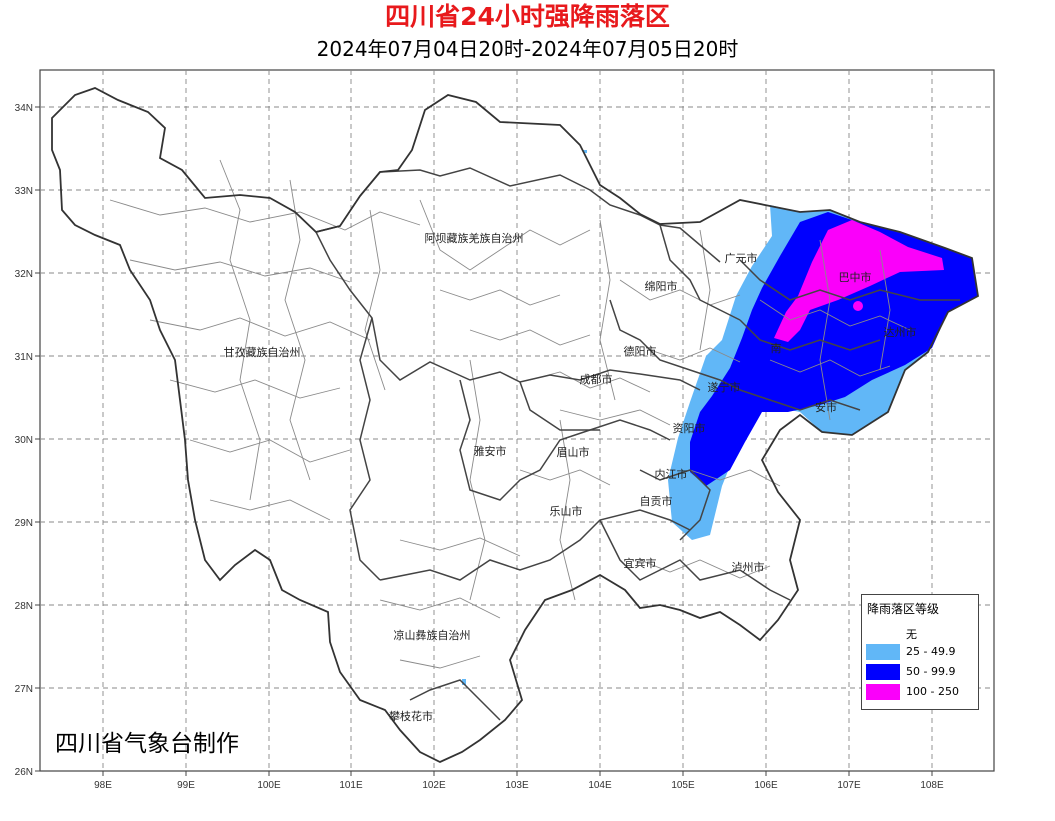  What do you see at coordinates (900, 332) in the screenshot?
I see `region-label-dazhou: 达州市` at bounding box center [900, 332].